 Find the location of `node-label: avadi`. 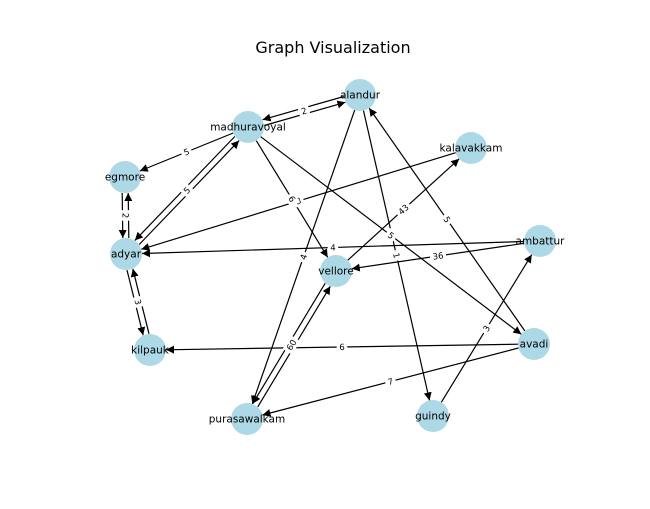

node-label: avadi is located at coordinates (534, 345).